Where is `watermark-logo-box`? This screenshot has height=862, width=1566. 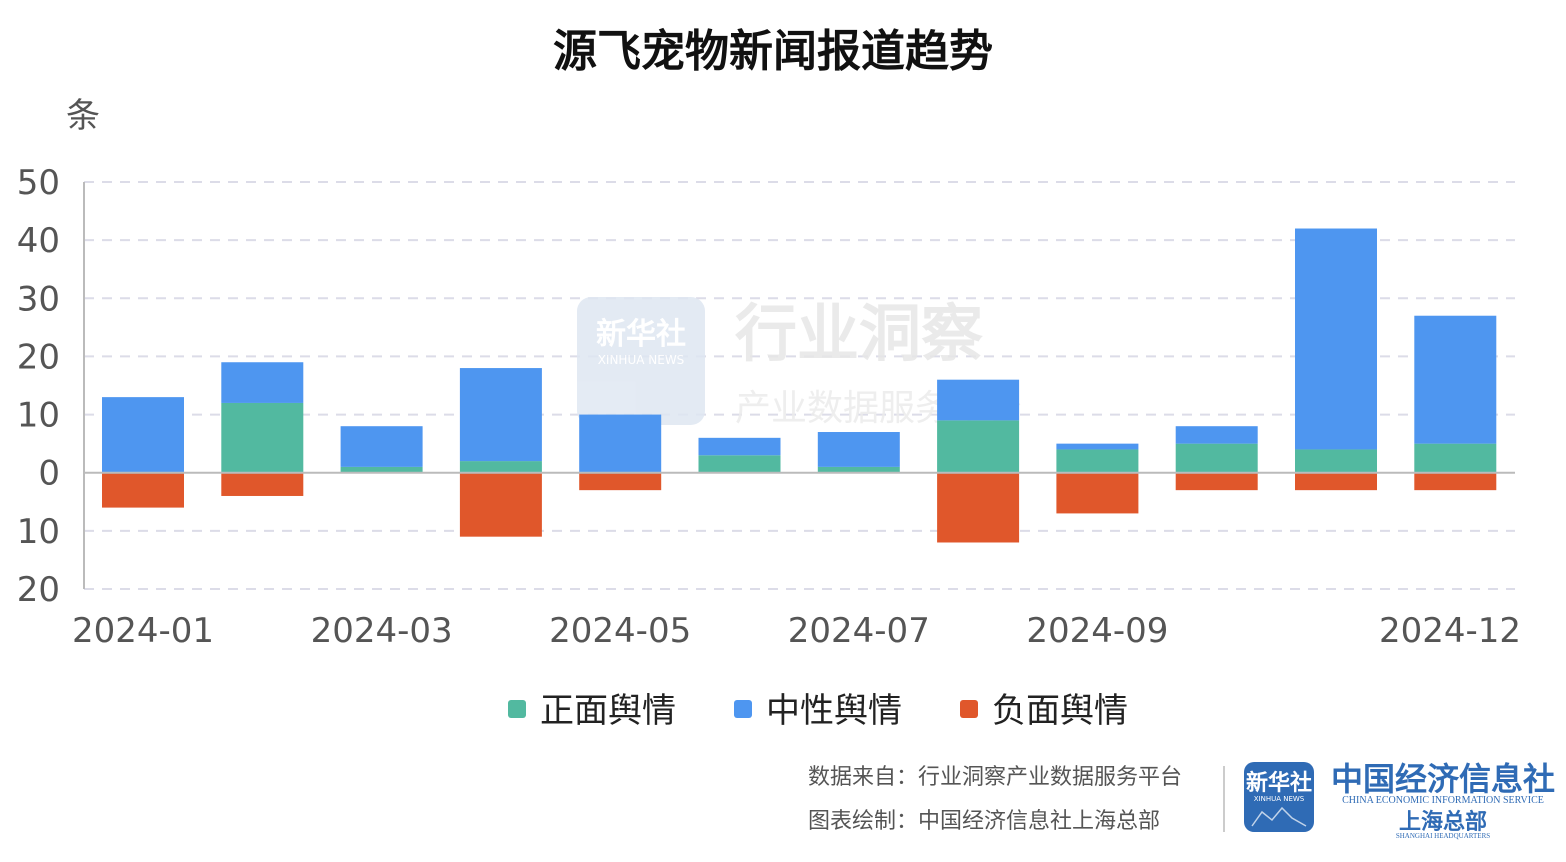 watermark-logo-box is located at coordinates (641, 361).